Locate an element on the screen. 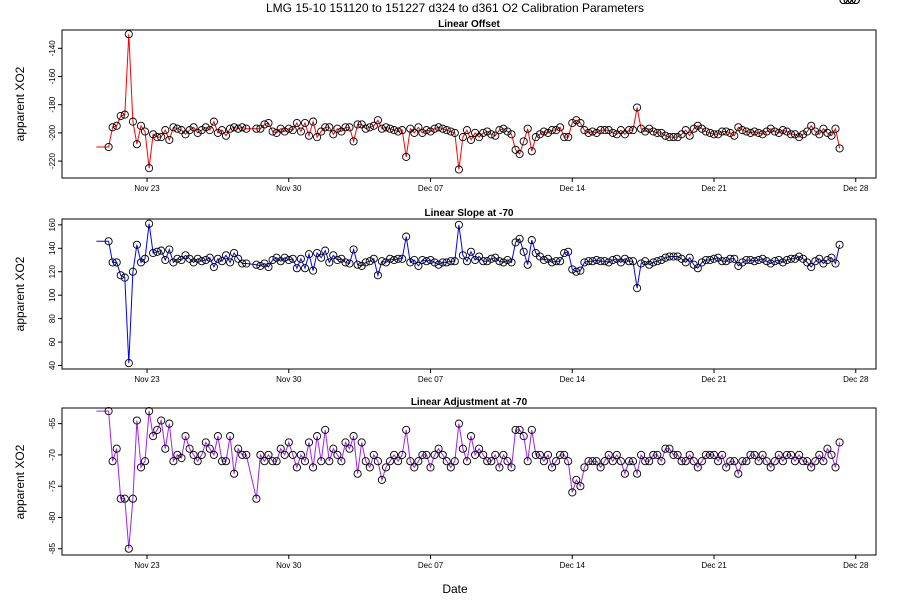  slope-x-tick-label: Nov 23 is located at coordinates (147, 379).